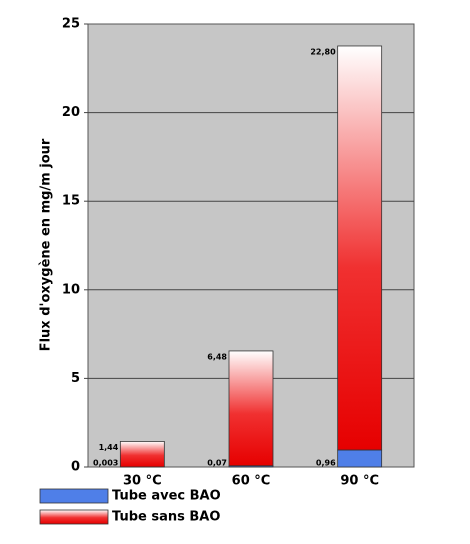 This screenshot has height=544, width=470. I want to click on x-tick-label: 30 °C, so click(142, 481).